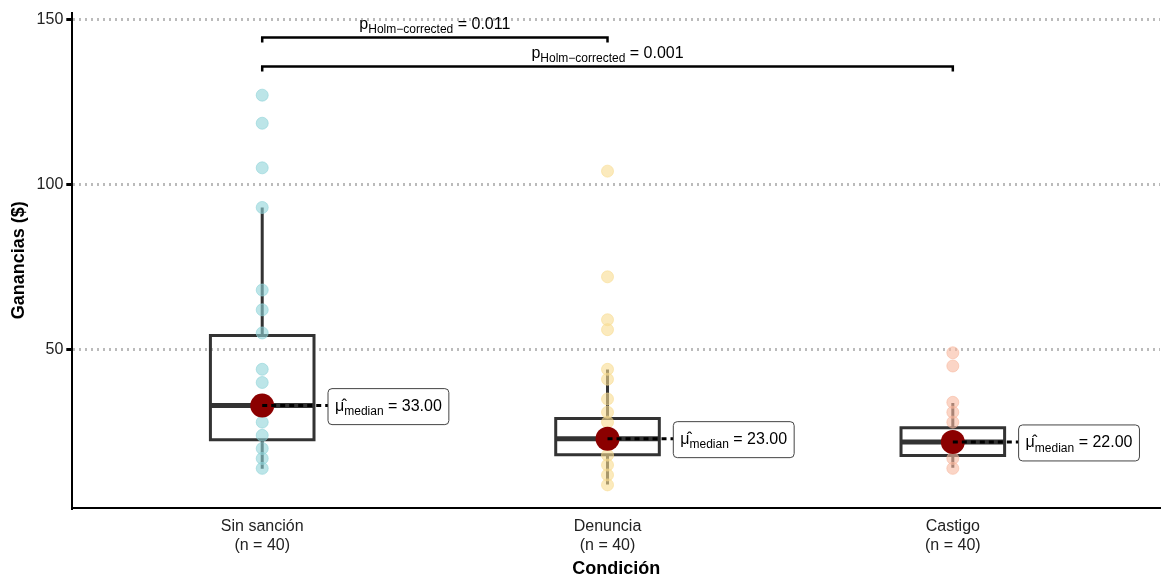 The height and width of the screenshot is (582, 1167). What do you see at coordinates (17, 260) in the screenshot?
I see `y-axis-title: Ganancias ($)` at bounding box center [17, 260].